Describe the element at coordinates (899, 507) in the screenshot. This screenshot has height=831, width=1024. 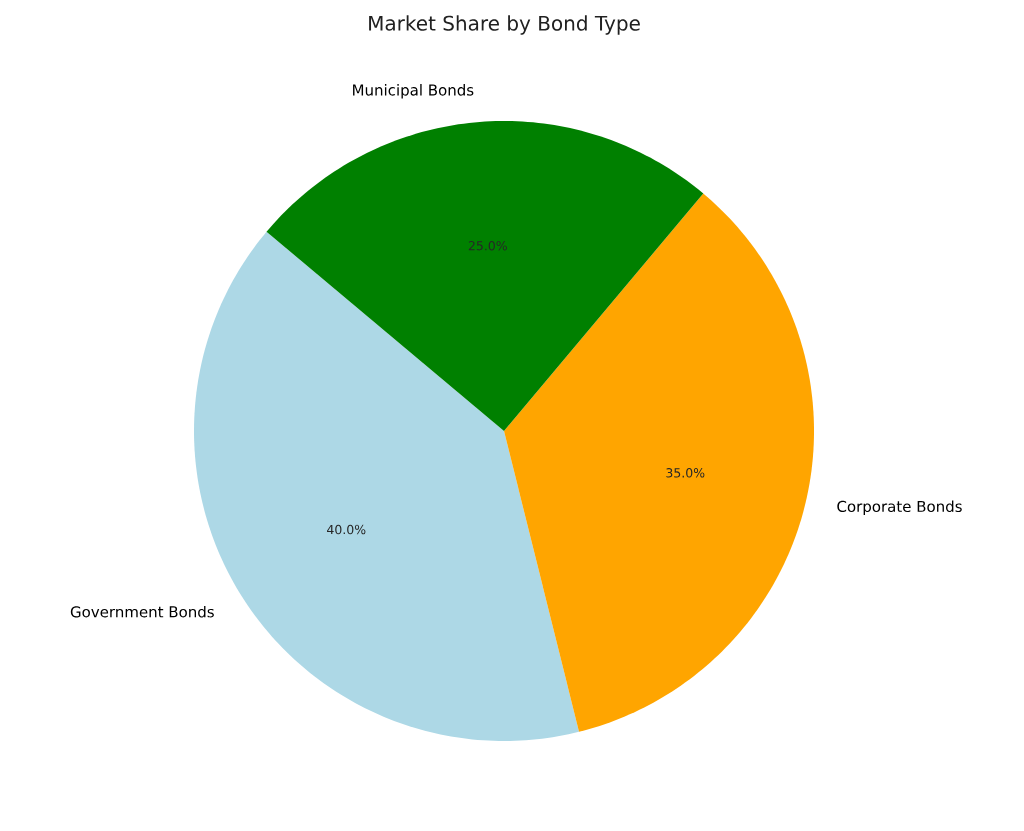
I see `slice-label: Corporate Bonds` at that location.